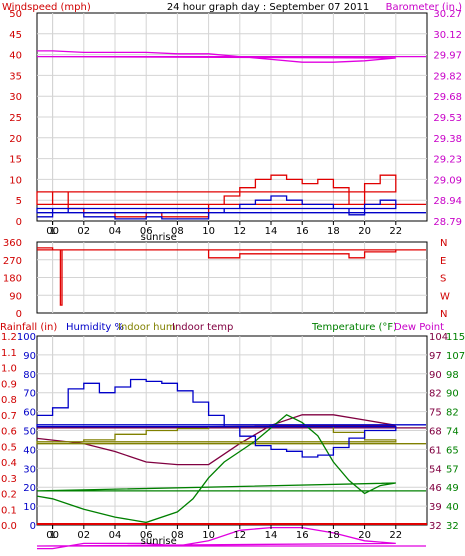  Describe the element at coordinates (455, 356) in the screenshot. I see `temp-ytick-label: 107` at that location.